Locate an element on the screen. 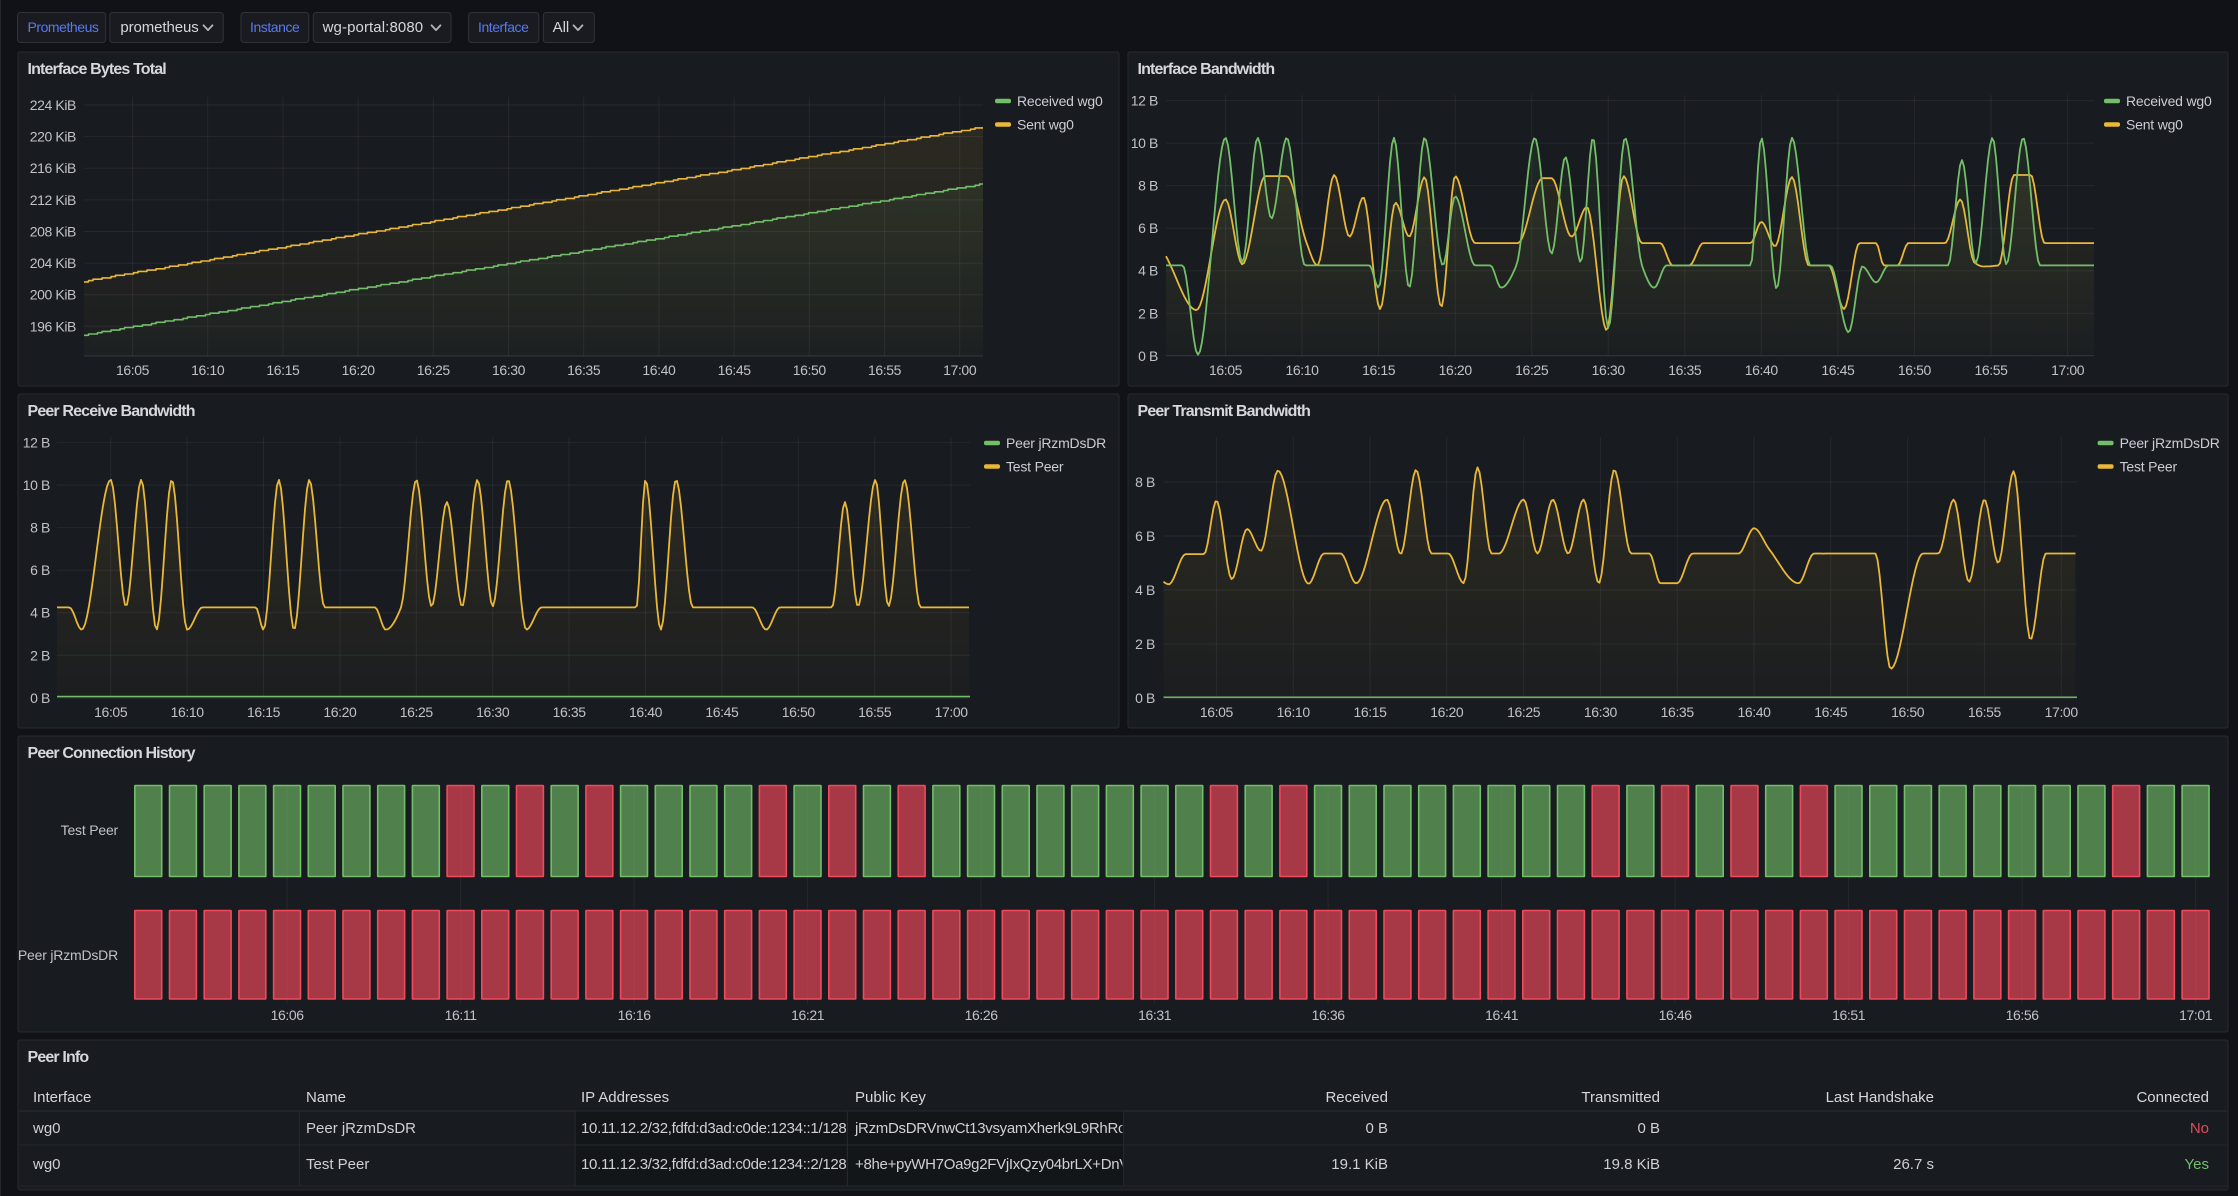  svg-text: 204 KiB is located at coordinates (53, 263).